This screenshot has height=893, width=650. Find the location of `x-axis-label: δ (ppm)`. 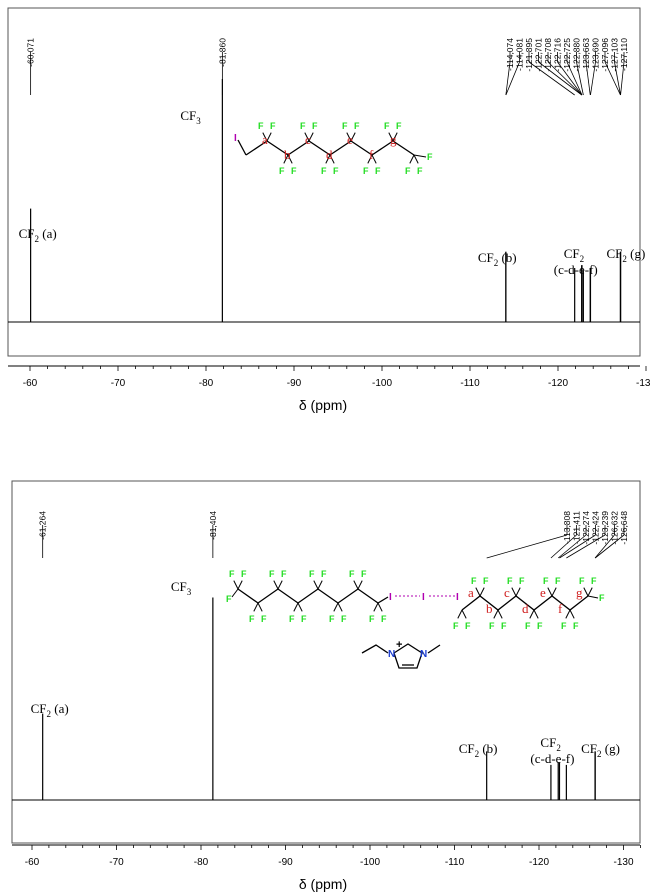

x-axis-label: δ (ppm) is located at coordinates (323, 884).